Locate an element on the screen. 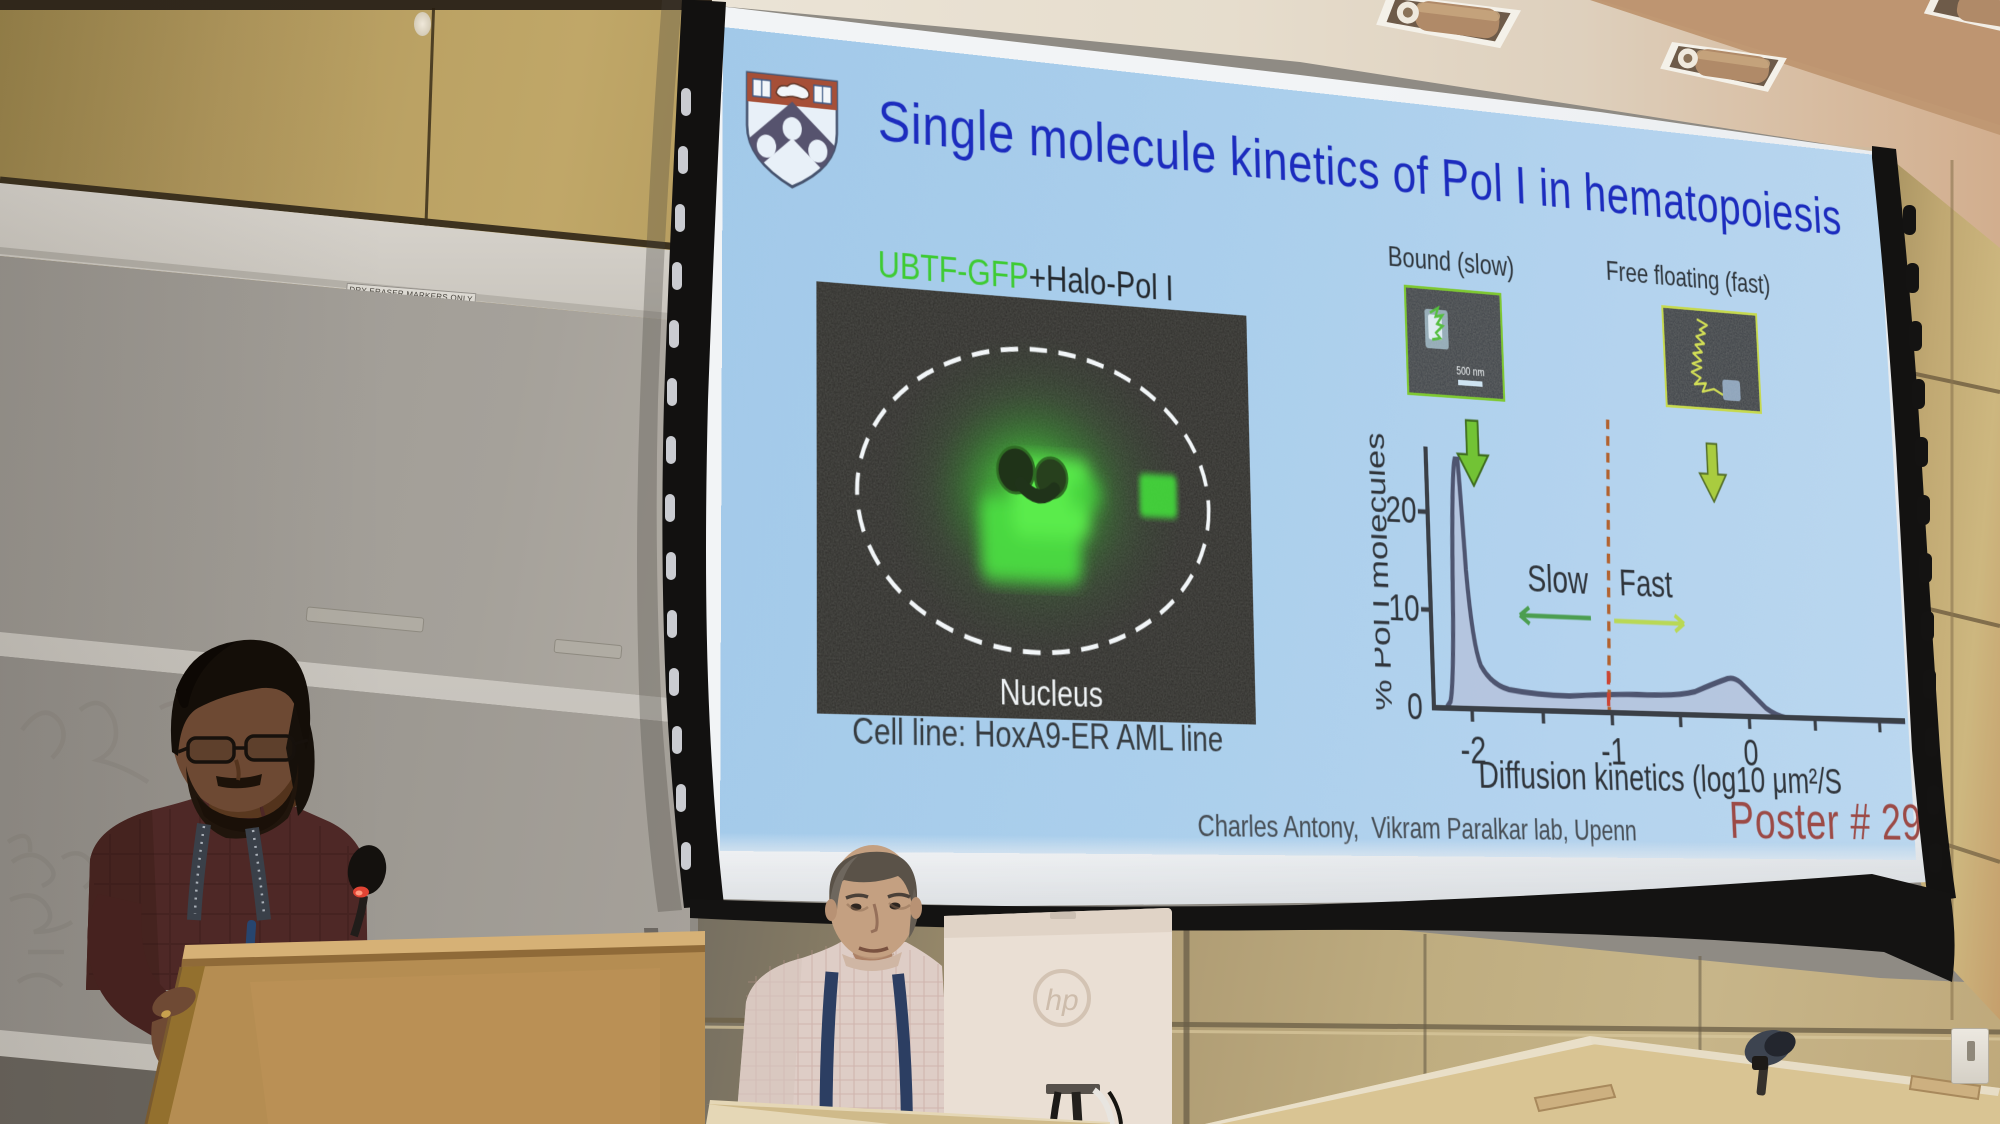 The height and width of the screenshot is (1124, 2000). svg-text: Fast is located at coordinates (1645, 584).